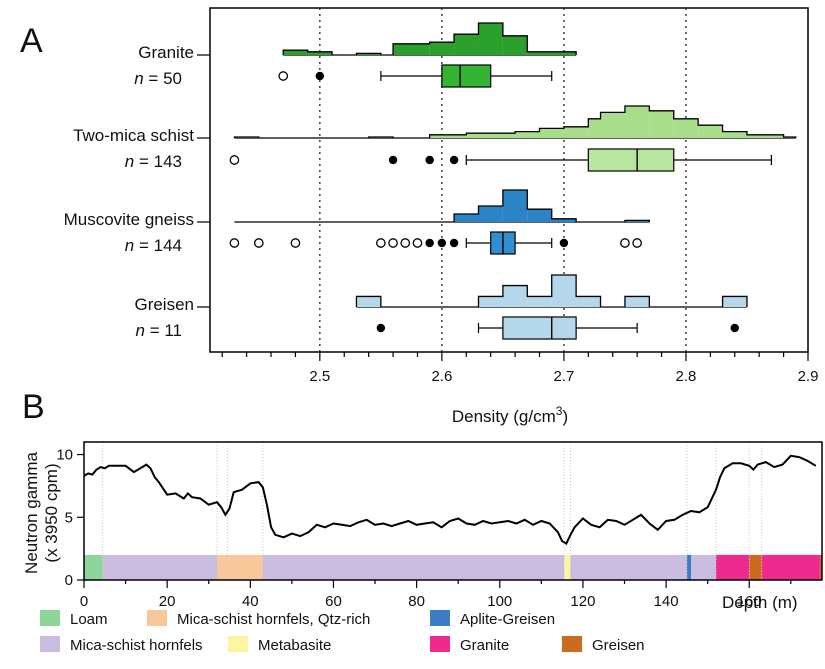 Image resolution: width=825 pixels, height=669 pixels. What do you see at coordinates (808, 376) in the screenshot?
I see `x-tick-label: 2.9` at bounding box center [808, 376].